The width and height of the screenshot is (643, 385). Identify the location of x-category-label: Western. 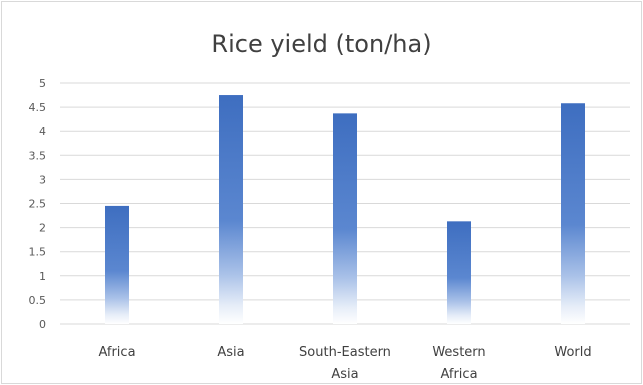
(458, 352).